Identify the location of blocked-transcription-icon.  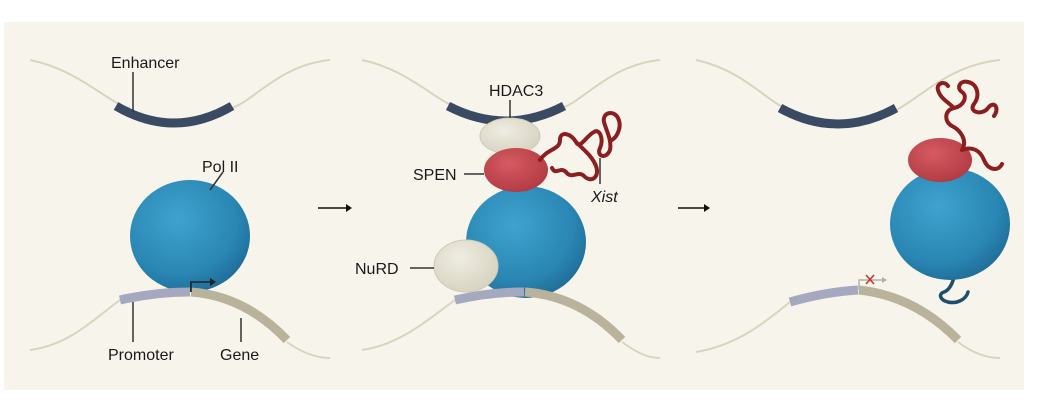
(872, 282).